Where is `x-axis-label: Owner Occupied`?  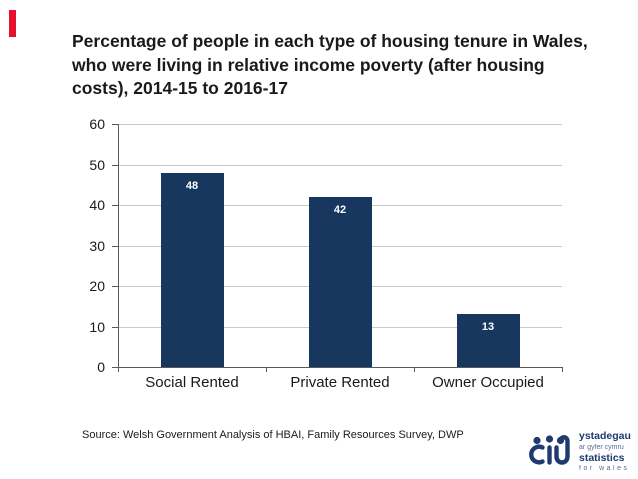 x-axis-label: Owner Occupied is located at coordinates (488, 382).